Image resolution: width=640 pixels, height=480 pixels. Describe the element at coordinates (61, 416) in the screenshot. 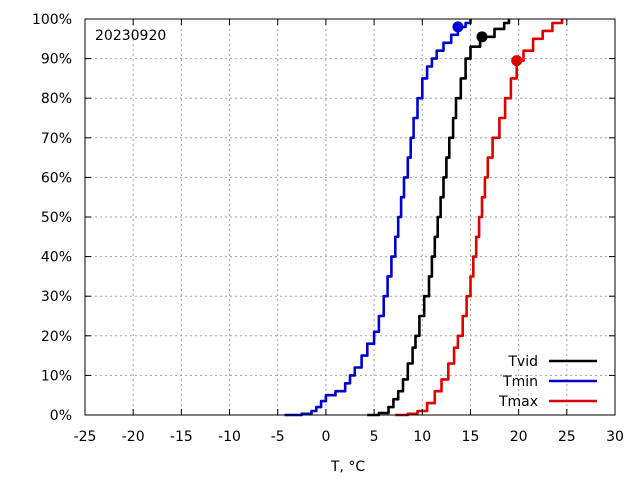

I see `y-tick-label: 0%` at that location.